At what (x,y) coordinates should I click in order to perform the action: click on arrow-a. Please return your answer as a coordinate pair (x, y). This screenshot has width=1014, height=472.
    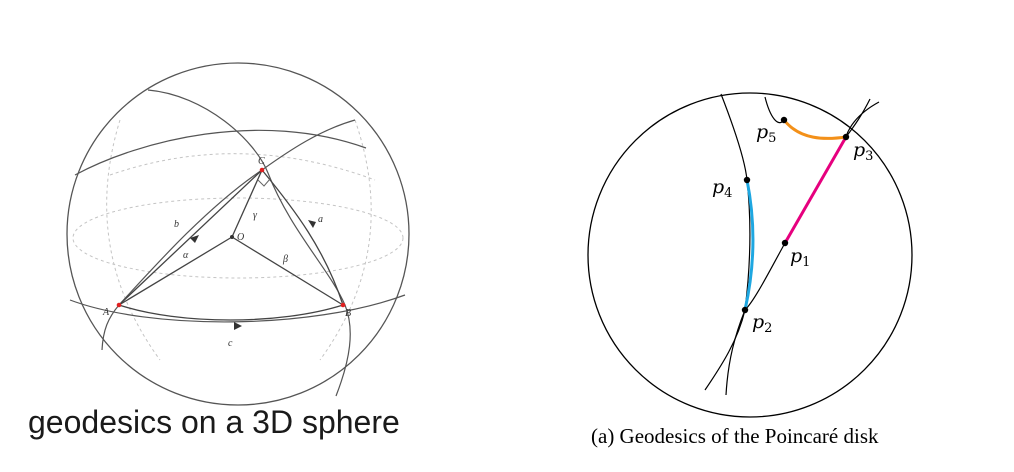
    Looking at the image, I should click on (312, 224).